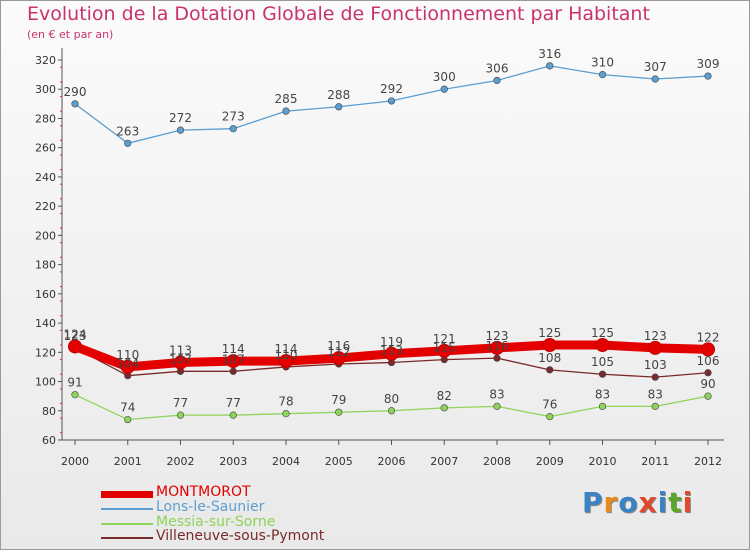 This screenshot has height=550, width=750. Describe the element at coordinates (550, 461) in the screenshot. I see `x-tick-label: 2009` at that location.